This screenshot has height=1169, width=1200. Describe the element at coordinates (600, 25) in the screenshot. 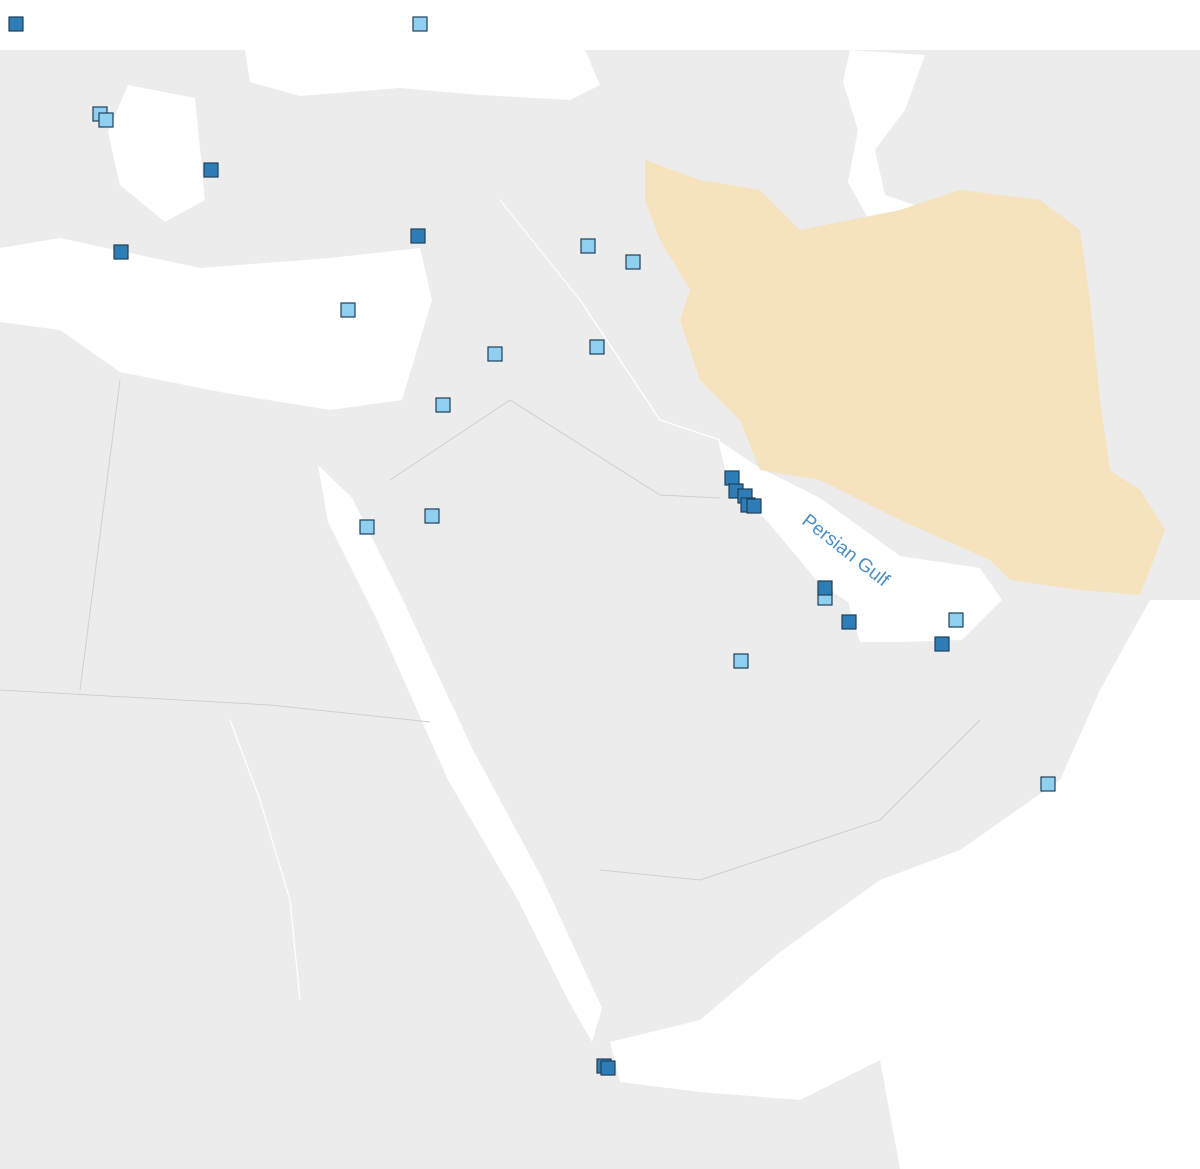

I see `top-strip` at that location.